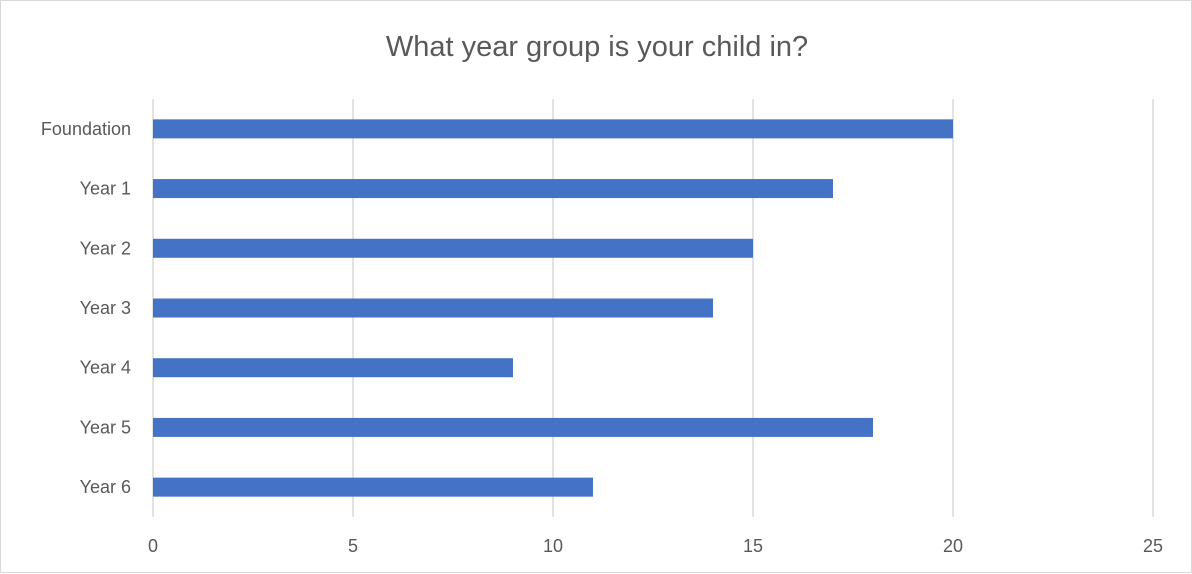 Image resolution: width=1192 pixels, height=574 pixels. Describe the element at coordinates (953, 546) in the screenshot. I see `x-tick-label: 20` at that location.